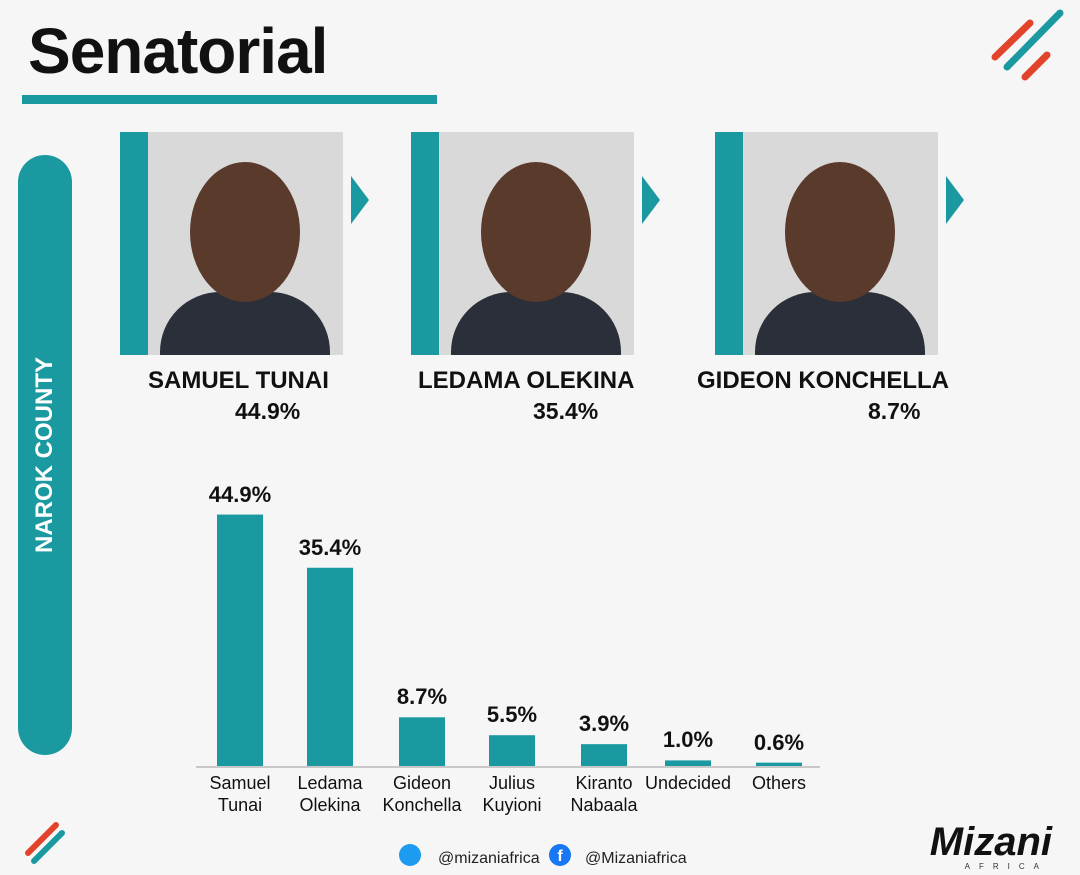 Image resolution: width=1080 pixels, height=875 pixels. What do you see at coordinates (240, 494) in the screenshot?
I see `value-label: 44.9%` at bounding box center [240, 494].